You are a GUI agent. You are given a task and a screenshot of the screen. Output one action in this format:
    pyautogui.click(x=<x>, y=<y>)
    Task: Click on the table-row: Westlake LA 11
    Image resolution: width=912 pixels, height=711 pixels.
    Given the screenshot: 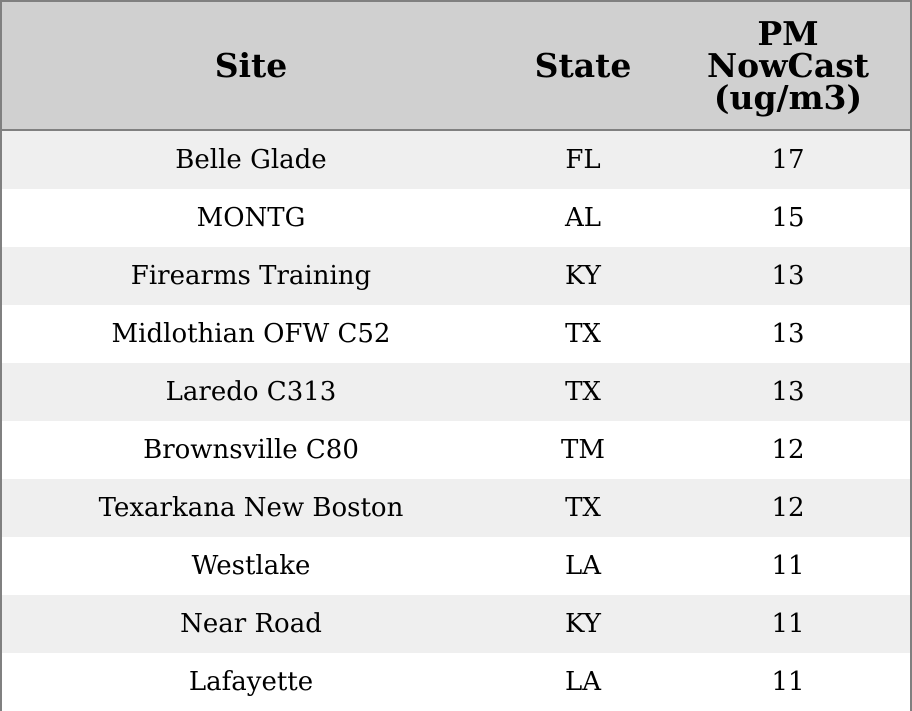 What is the action you would take?
    pyautogui.click(x=456, y=566)
    